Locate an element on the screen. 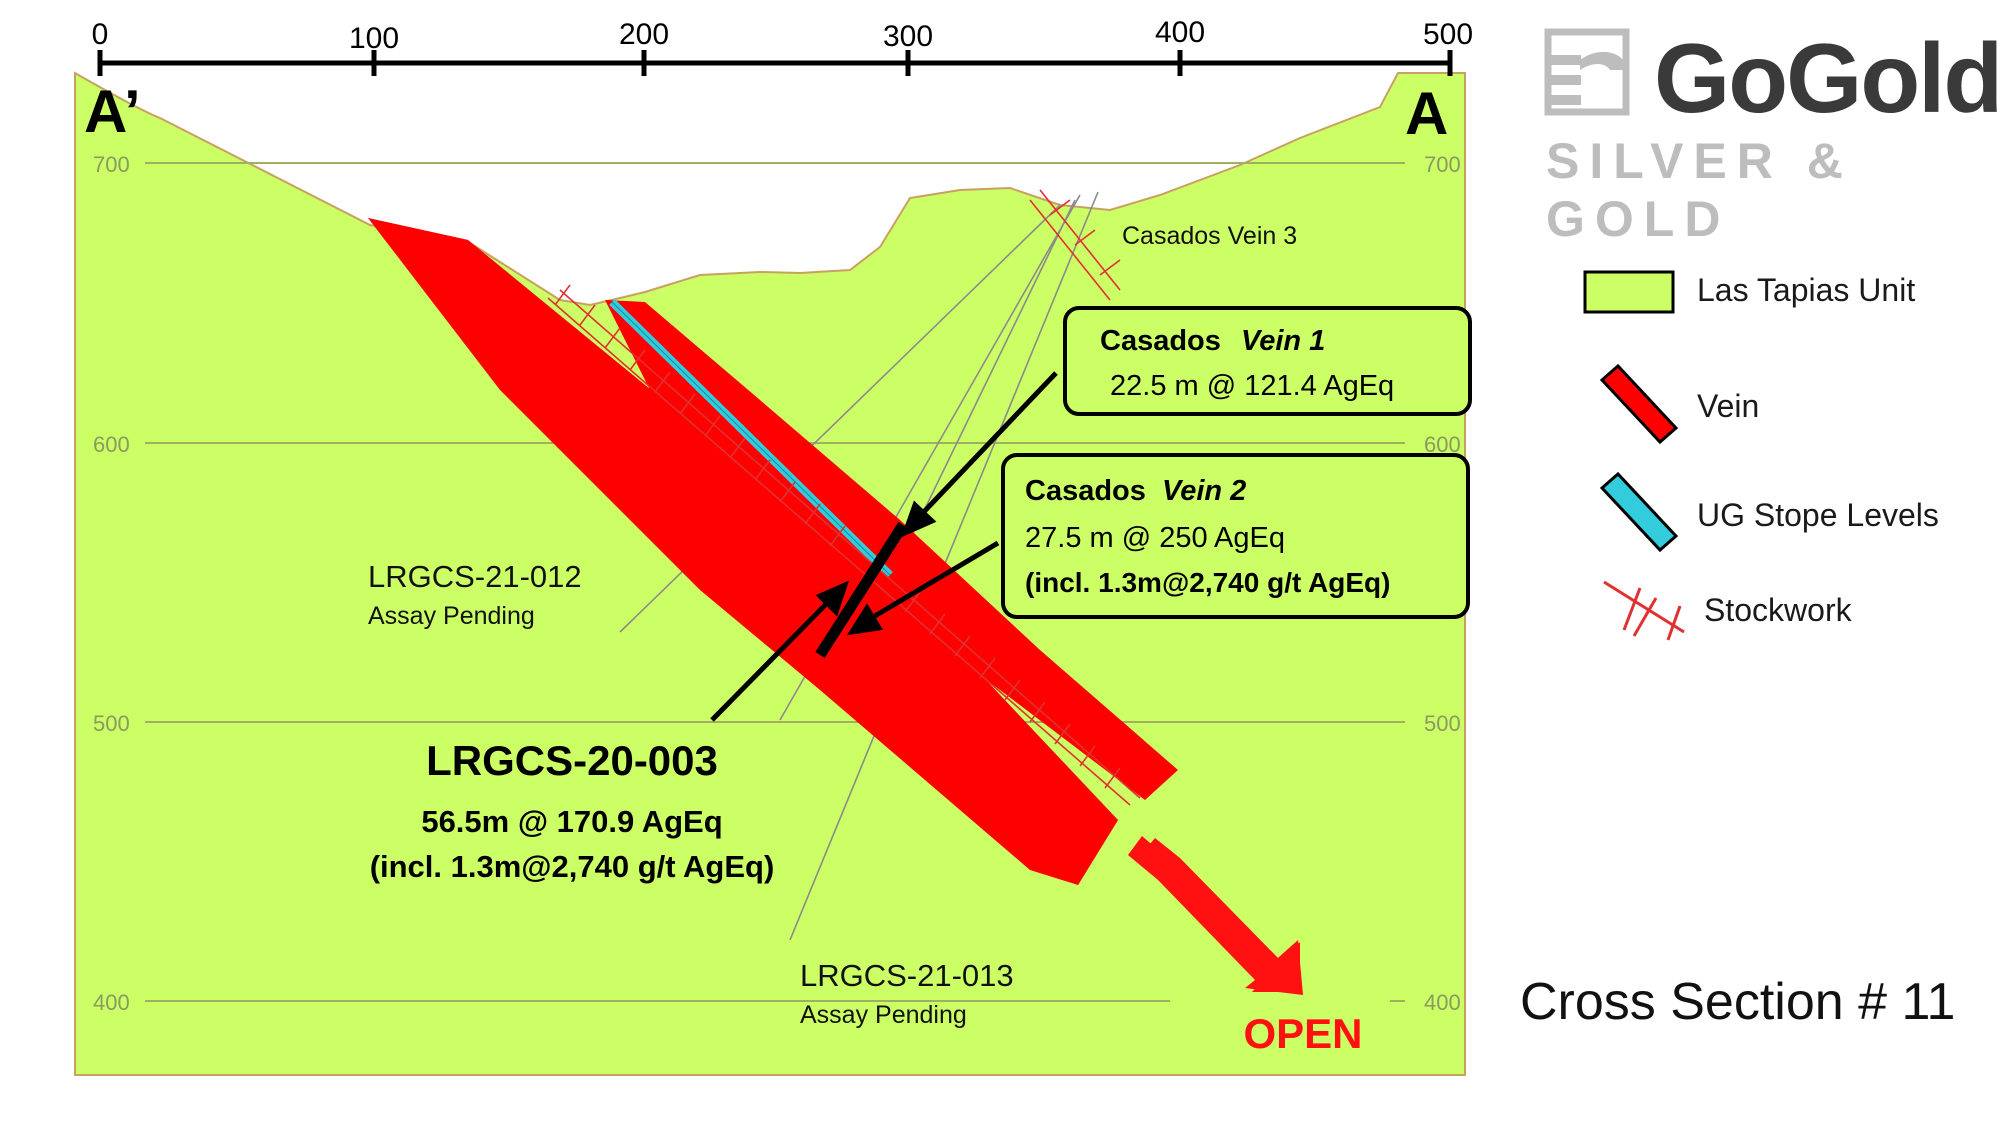  hole013-name: LRGCS-21-013 is located at coordinates (907, 975).